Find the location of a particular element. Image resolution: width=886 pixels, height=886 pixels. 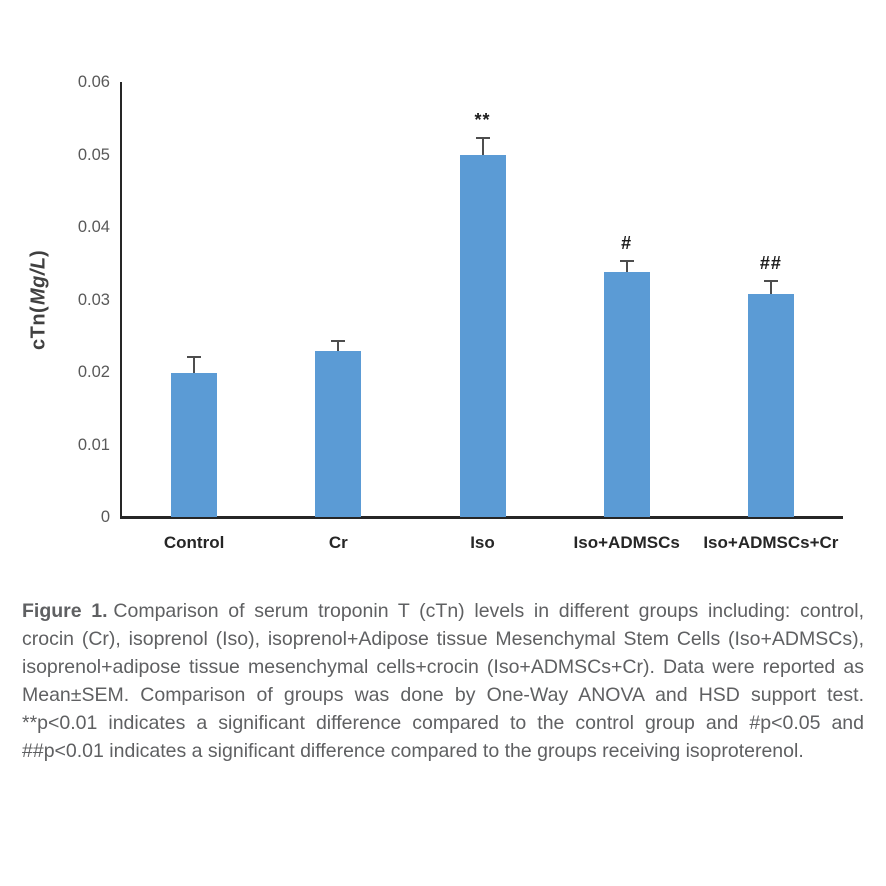

x-tick-label: Iso+ADMSCs+Cr is located at coordinates (771, 542).